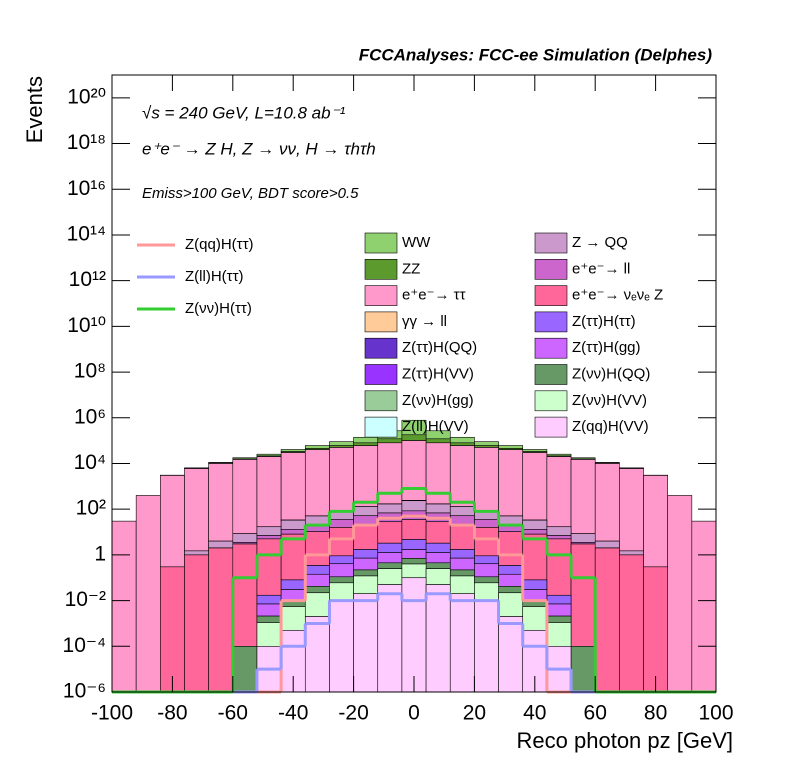 Image resolution: width=796 pixels, height=777 pixels. What do you see at coordinates (604, 321) in the screenshot?
I see `legend-label: Z(ττ)H(ττ)` at bounding box center [604, 321].